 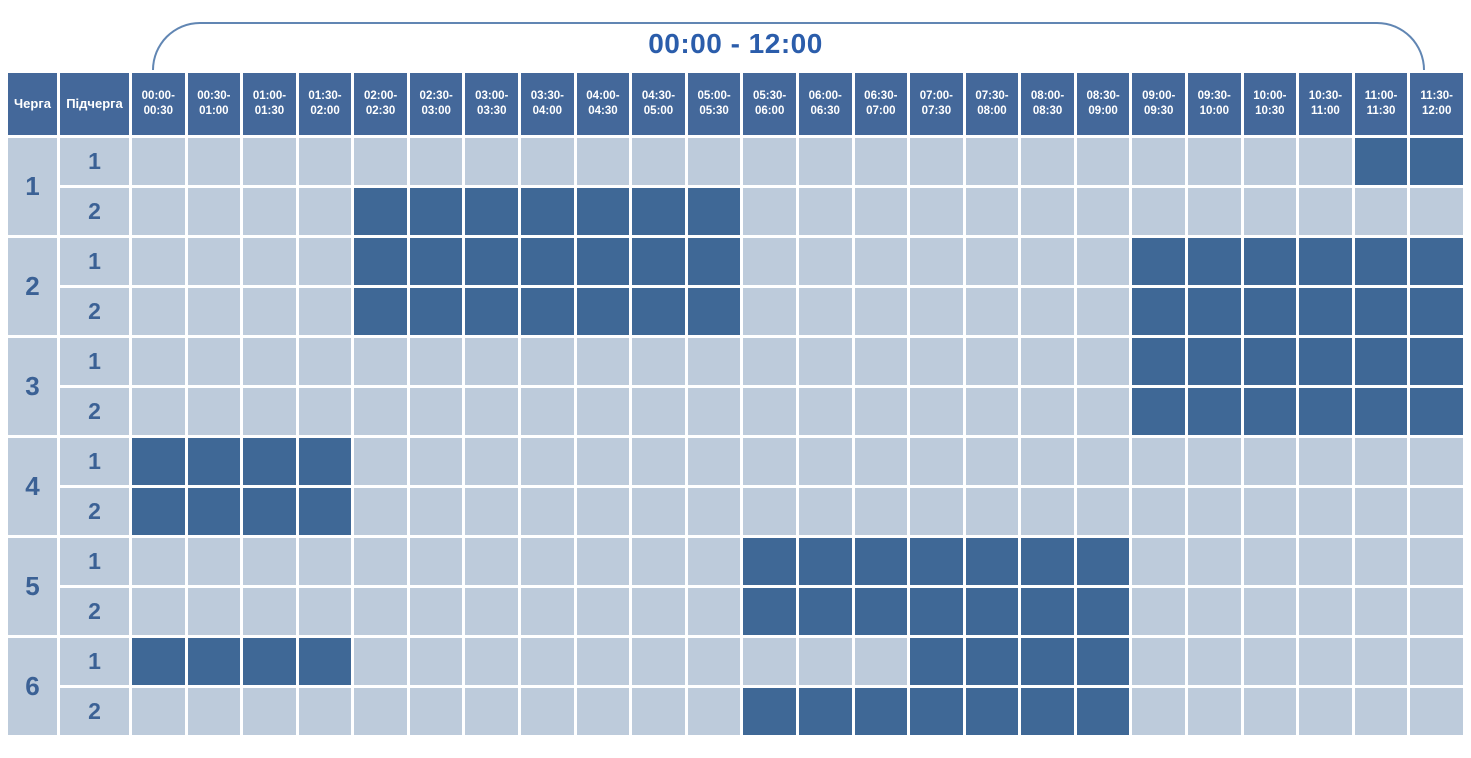 What do you see at coordinates (1214, 104) in the screenshot?
I see `time-slot-header: 09:30- 10:00` at bounding box center [1214, 104].